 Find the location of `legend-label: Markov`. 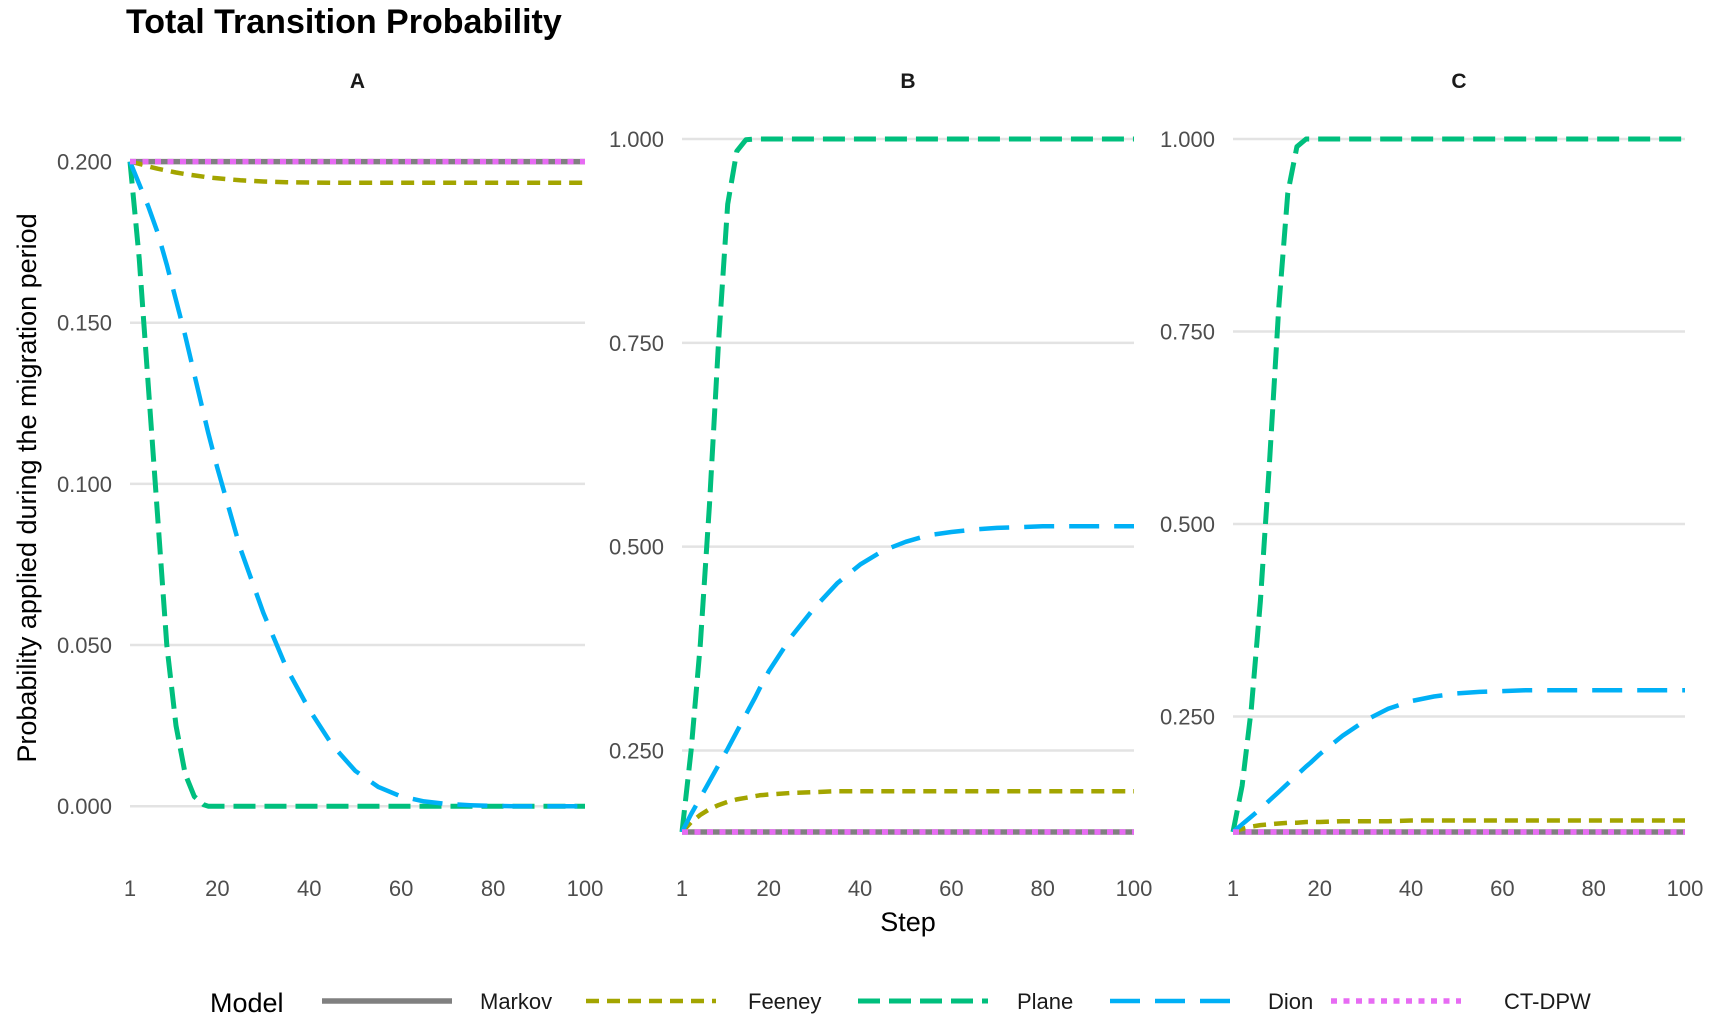

legend-label: Markov is located at coordinates (516, 1001).